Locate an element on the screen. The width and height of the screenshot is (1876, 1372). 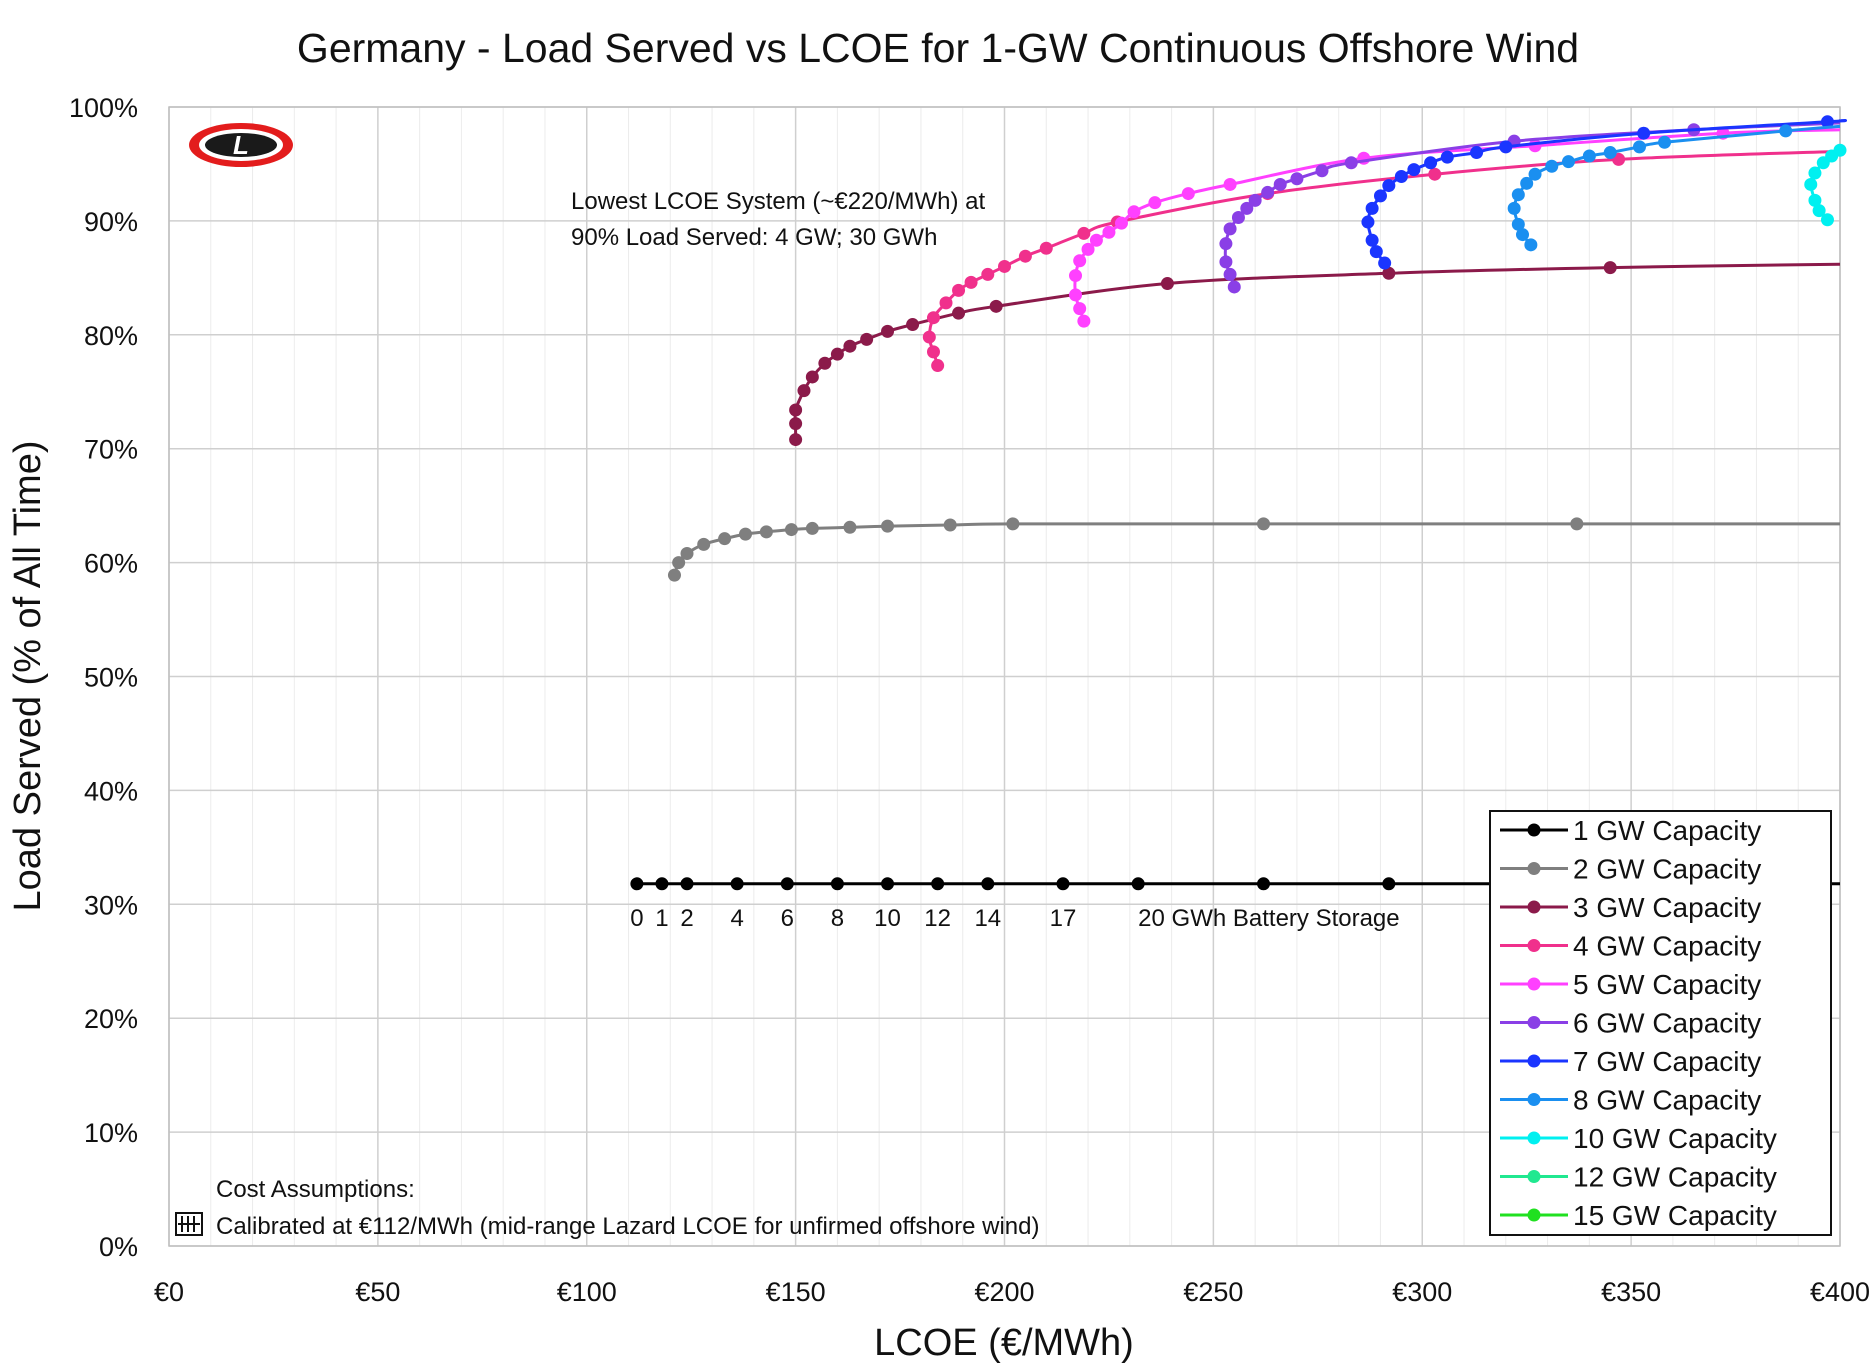
storage-label: 6 is located at coordinates (787, 918).